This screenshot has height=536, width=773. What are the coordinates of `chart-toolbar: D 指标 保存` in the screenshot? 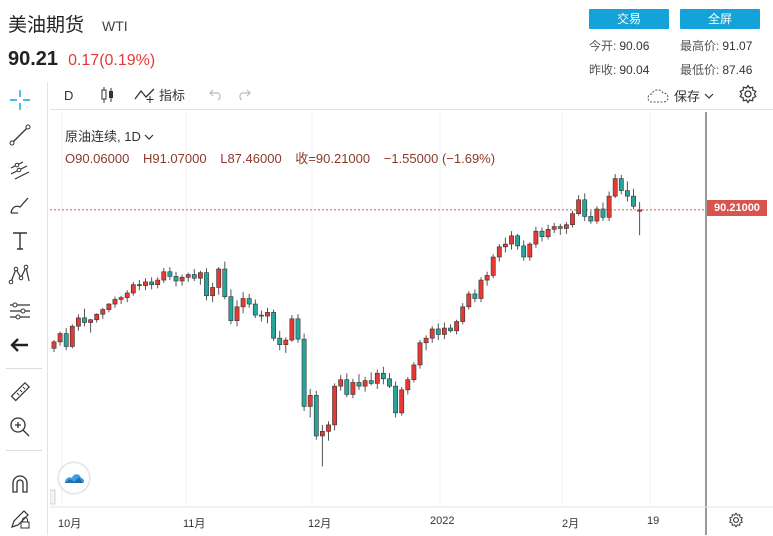 It's located at (411, 97).